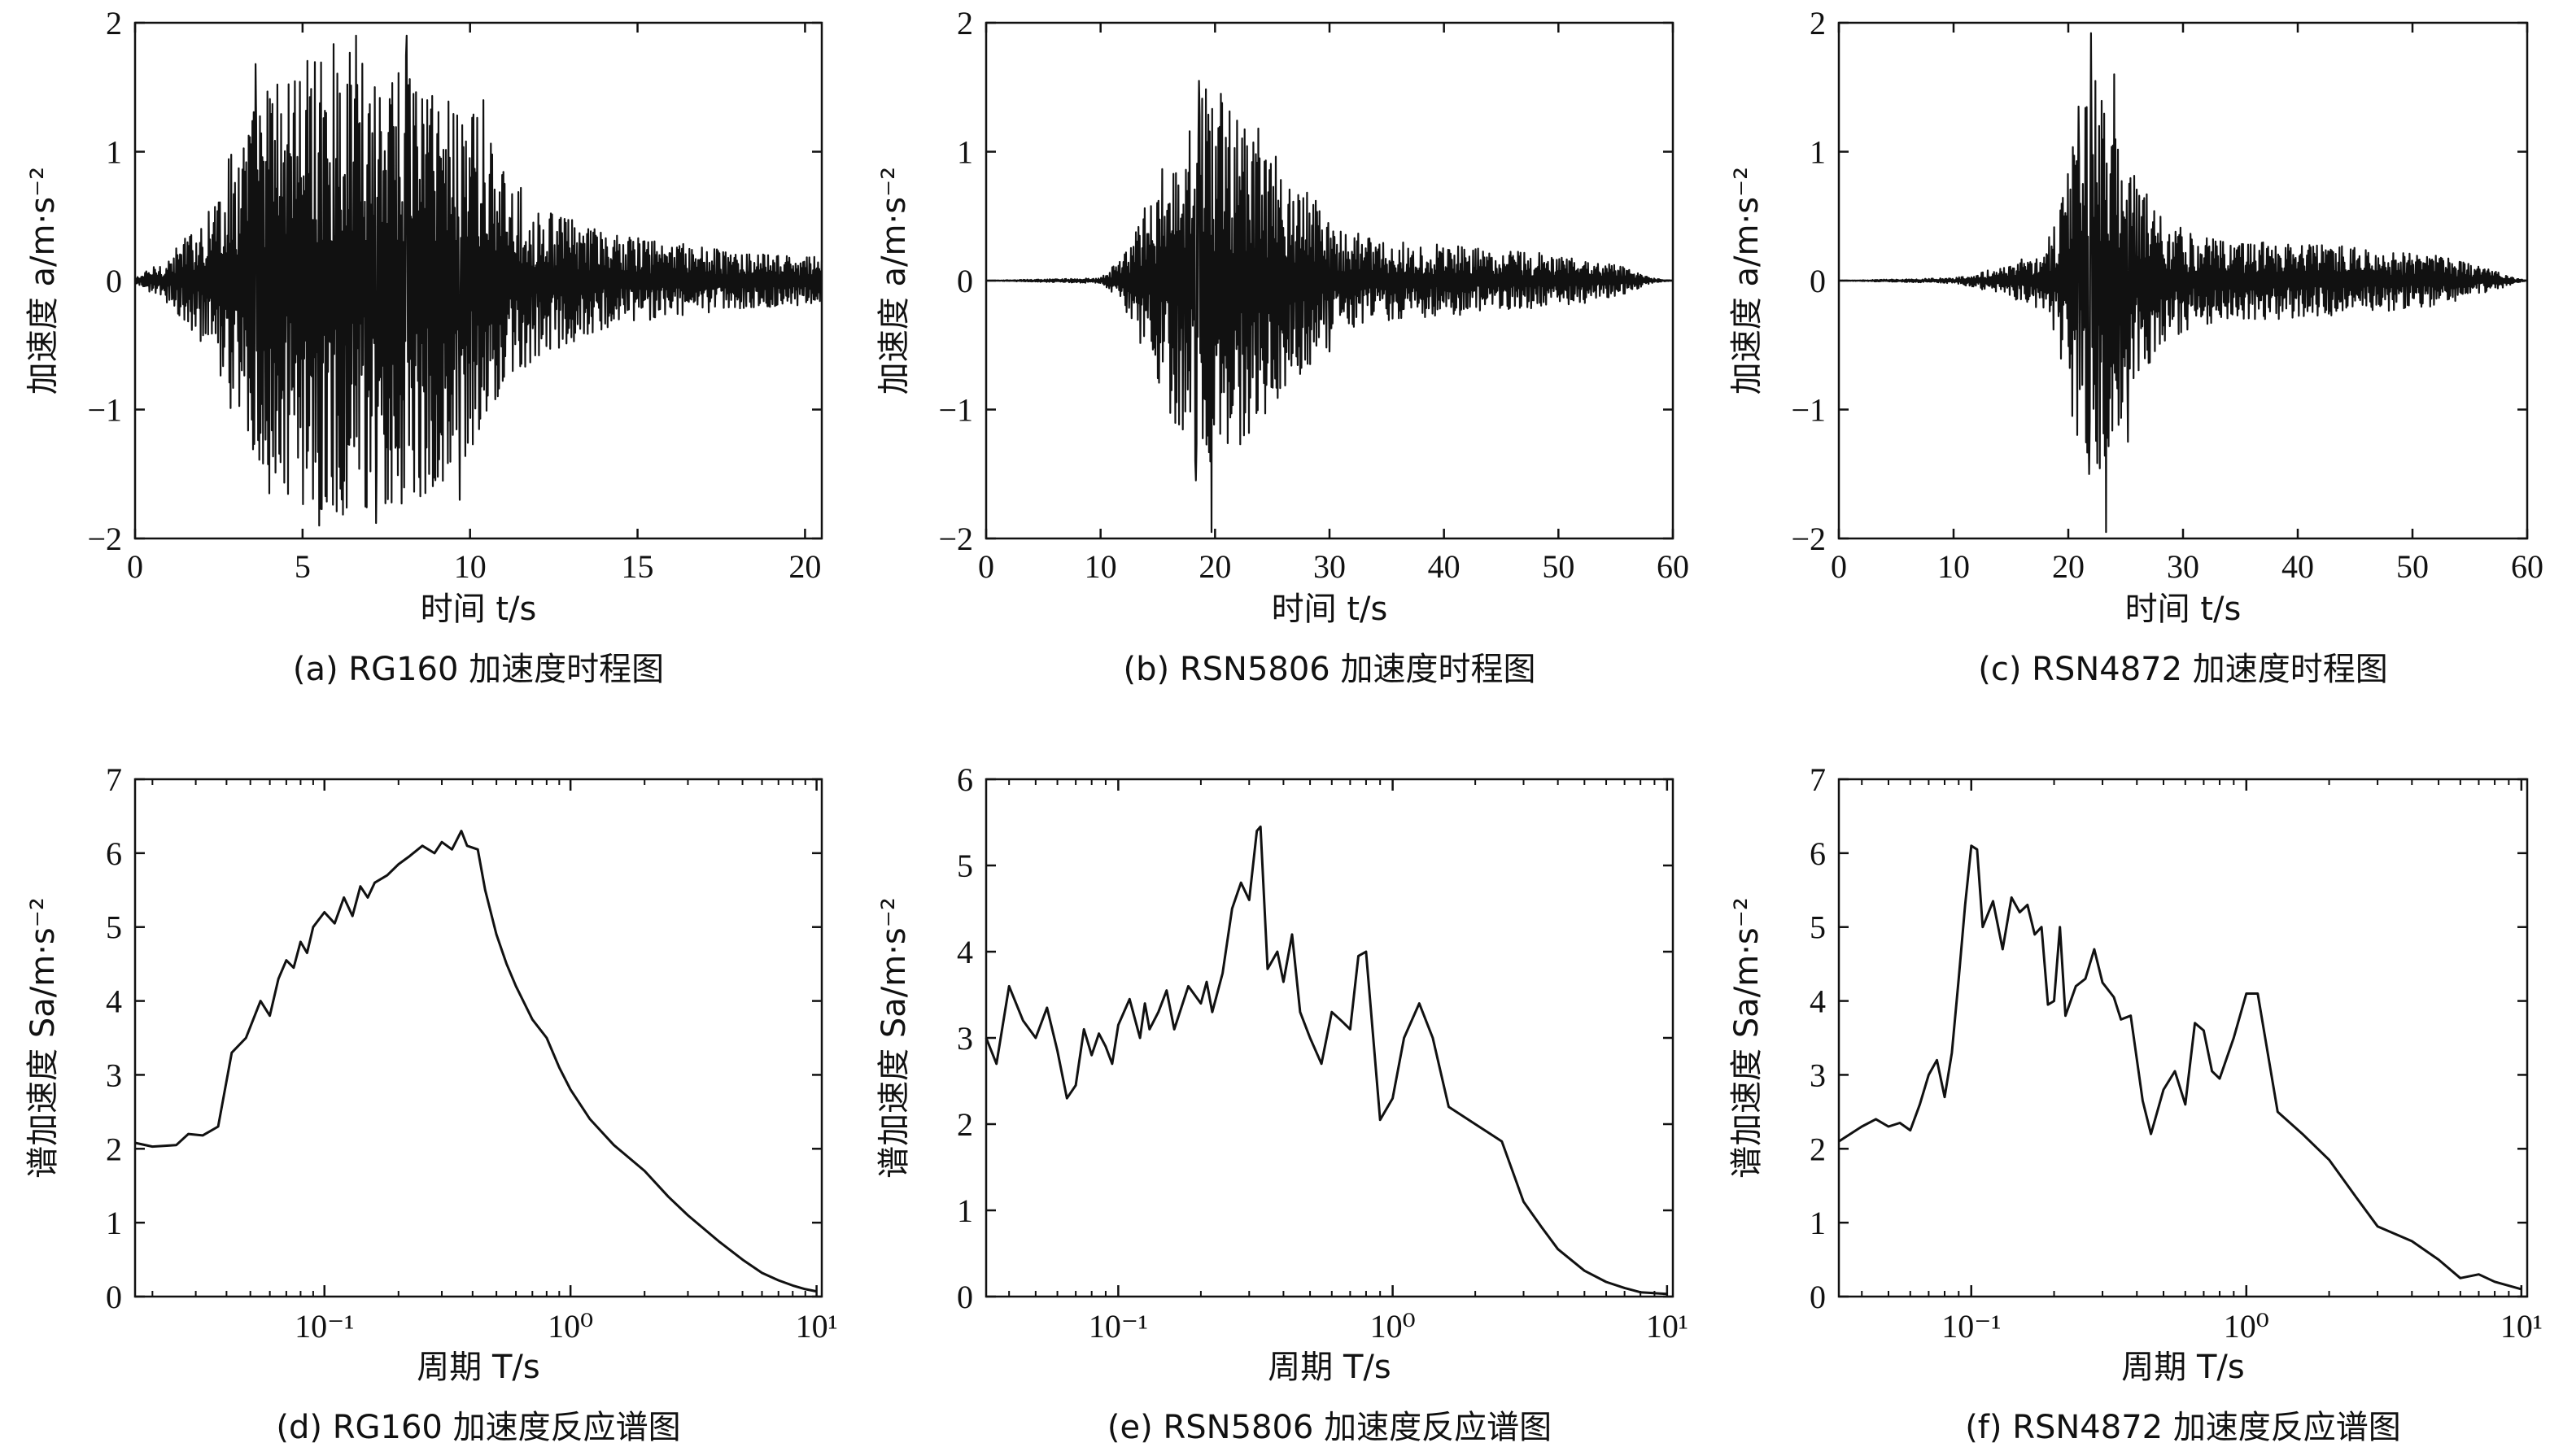  Describe the element at coordinates (638, 566) in the screenshot. I see `x-tick-label: 15` at that location.